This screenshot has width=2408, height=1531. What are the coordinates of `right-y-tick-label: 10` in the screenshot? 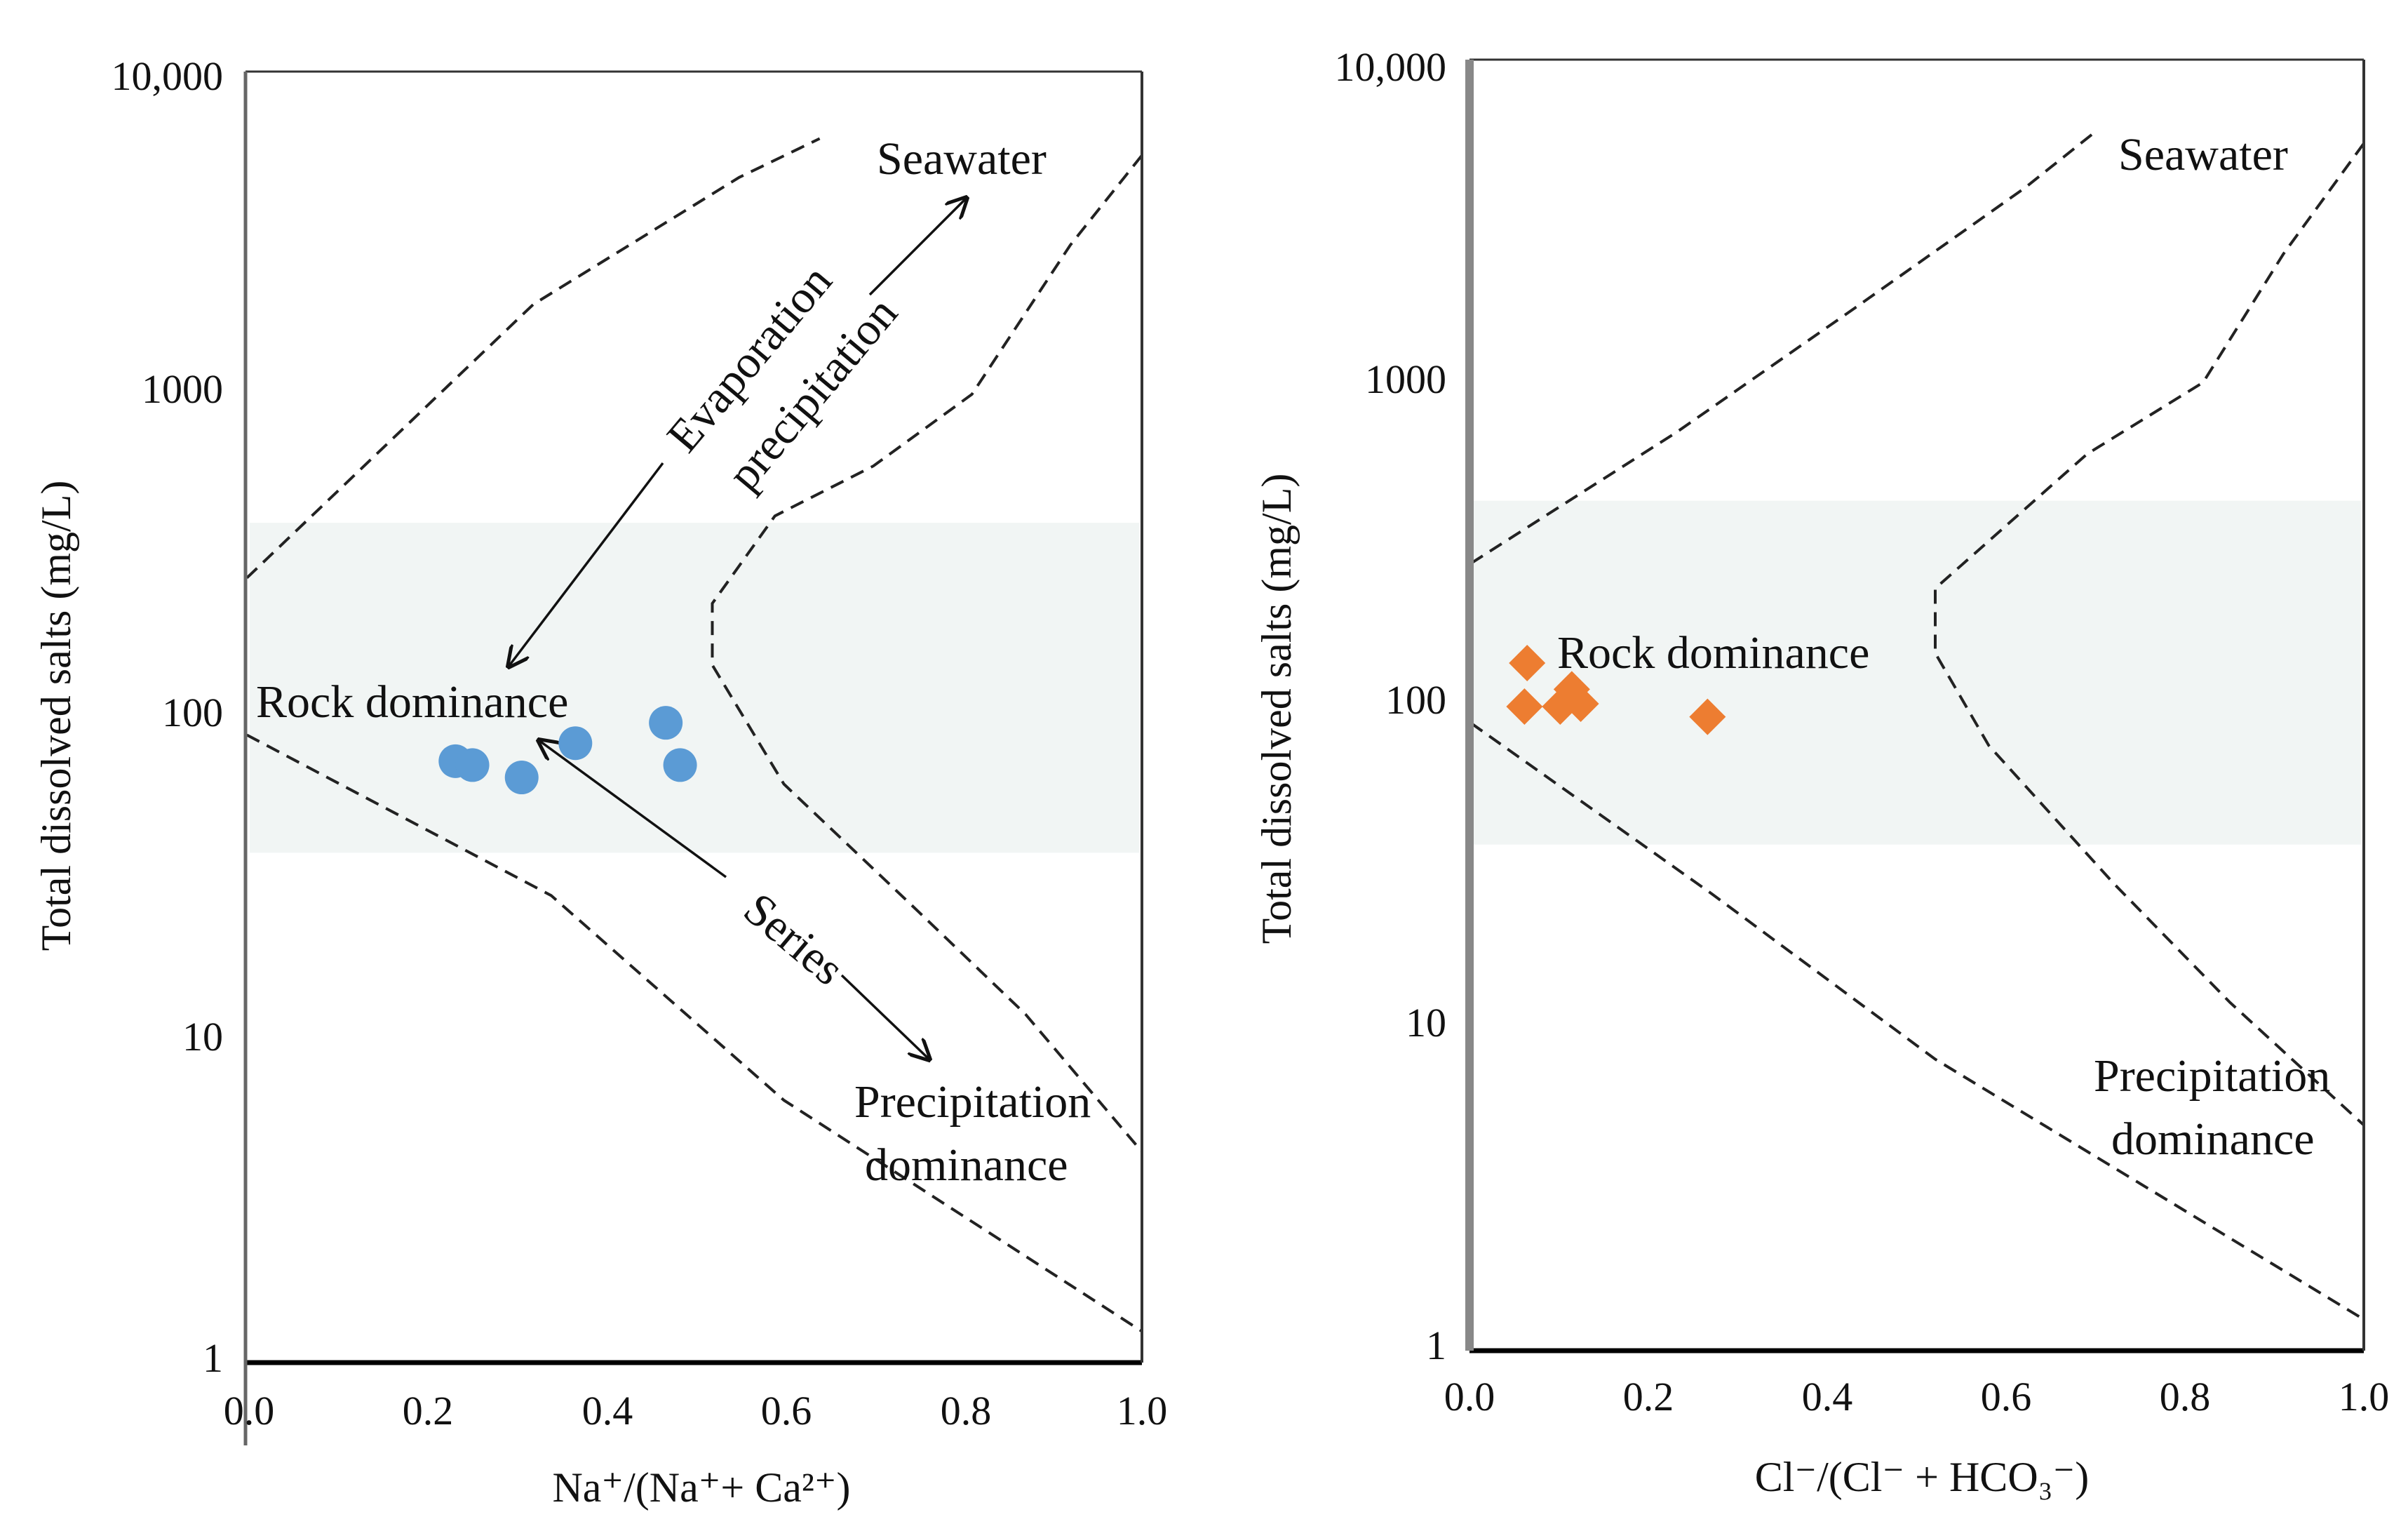 It's located at (1426, 1022).